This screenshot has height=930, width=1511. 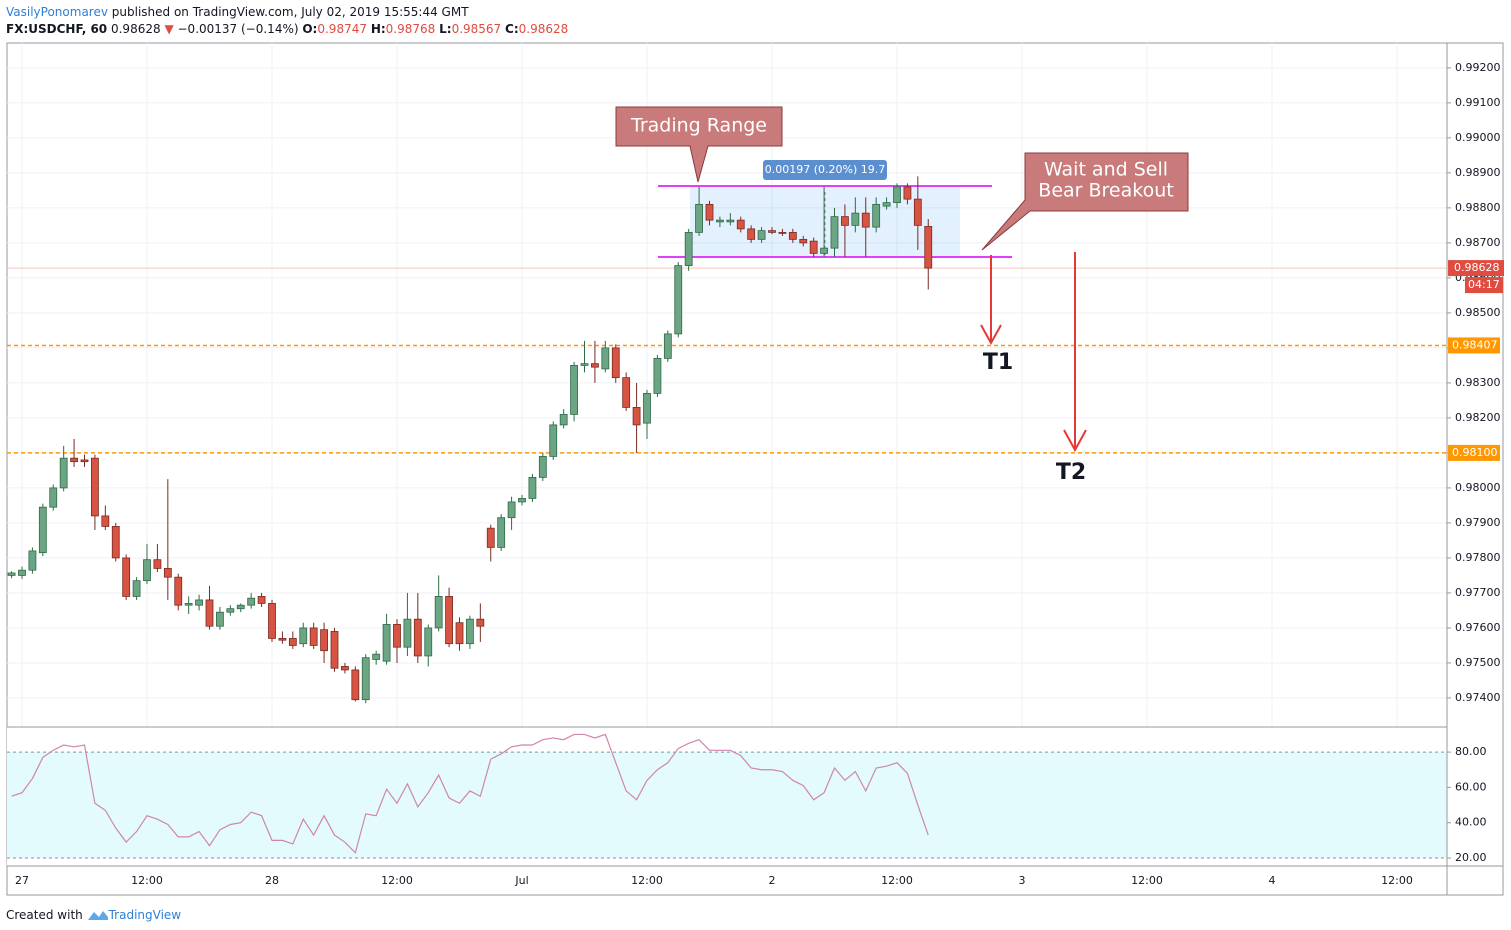 I want to click on last: 0.98628, so click(x=135, y=29).